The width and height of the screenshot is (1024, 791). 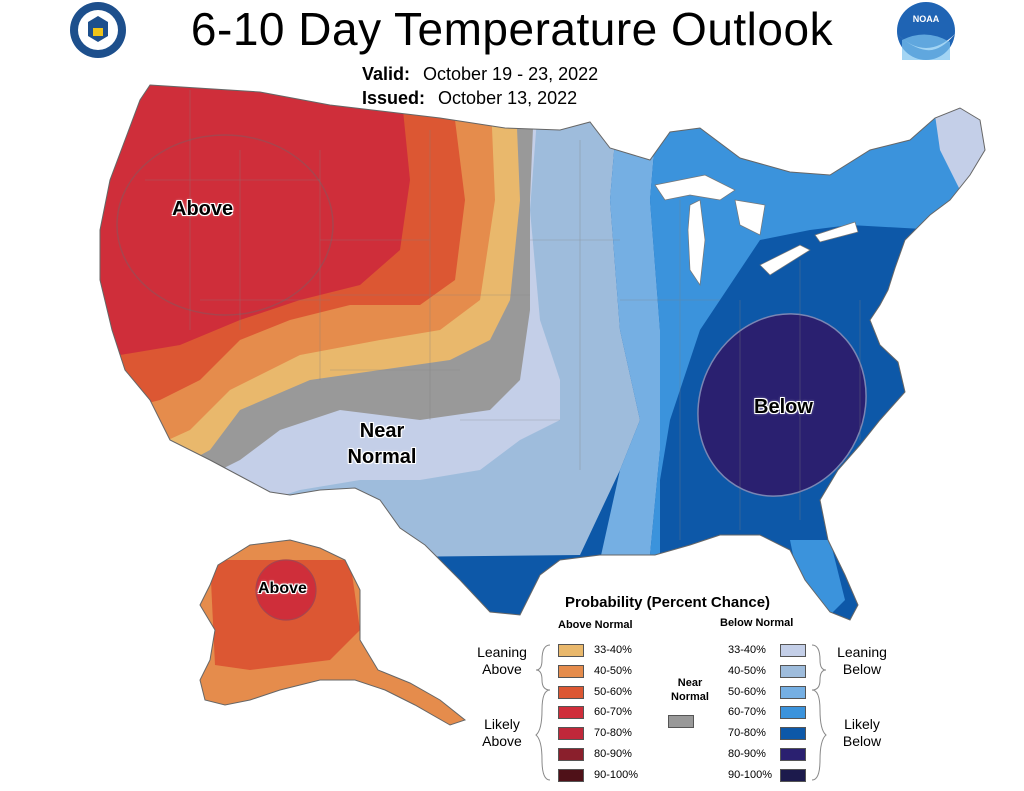 I want to click on label-alaska-above: Above, so click(x=282, y=588).